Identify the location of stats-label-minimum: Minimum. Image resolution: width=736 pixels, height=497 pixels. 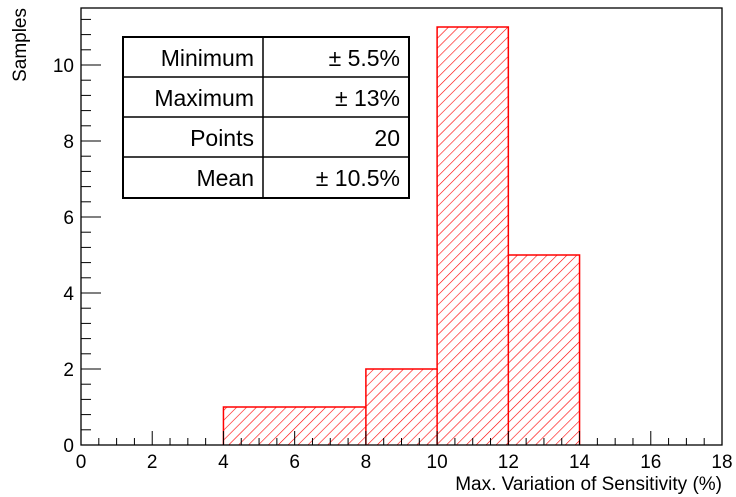
(207, 58).